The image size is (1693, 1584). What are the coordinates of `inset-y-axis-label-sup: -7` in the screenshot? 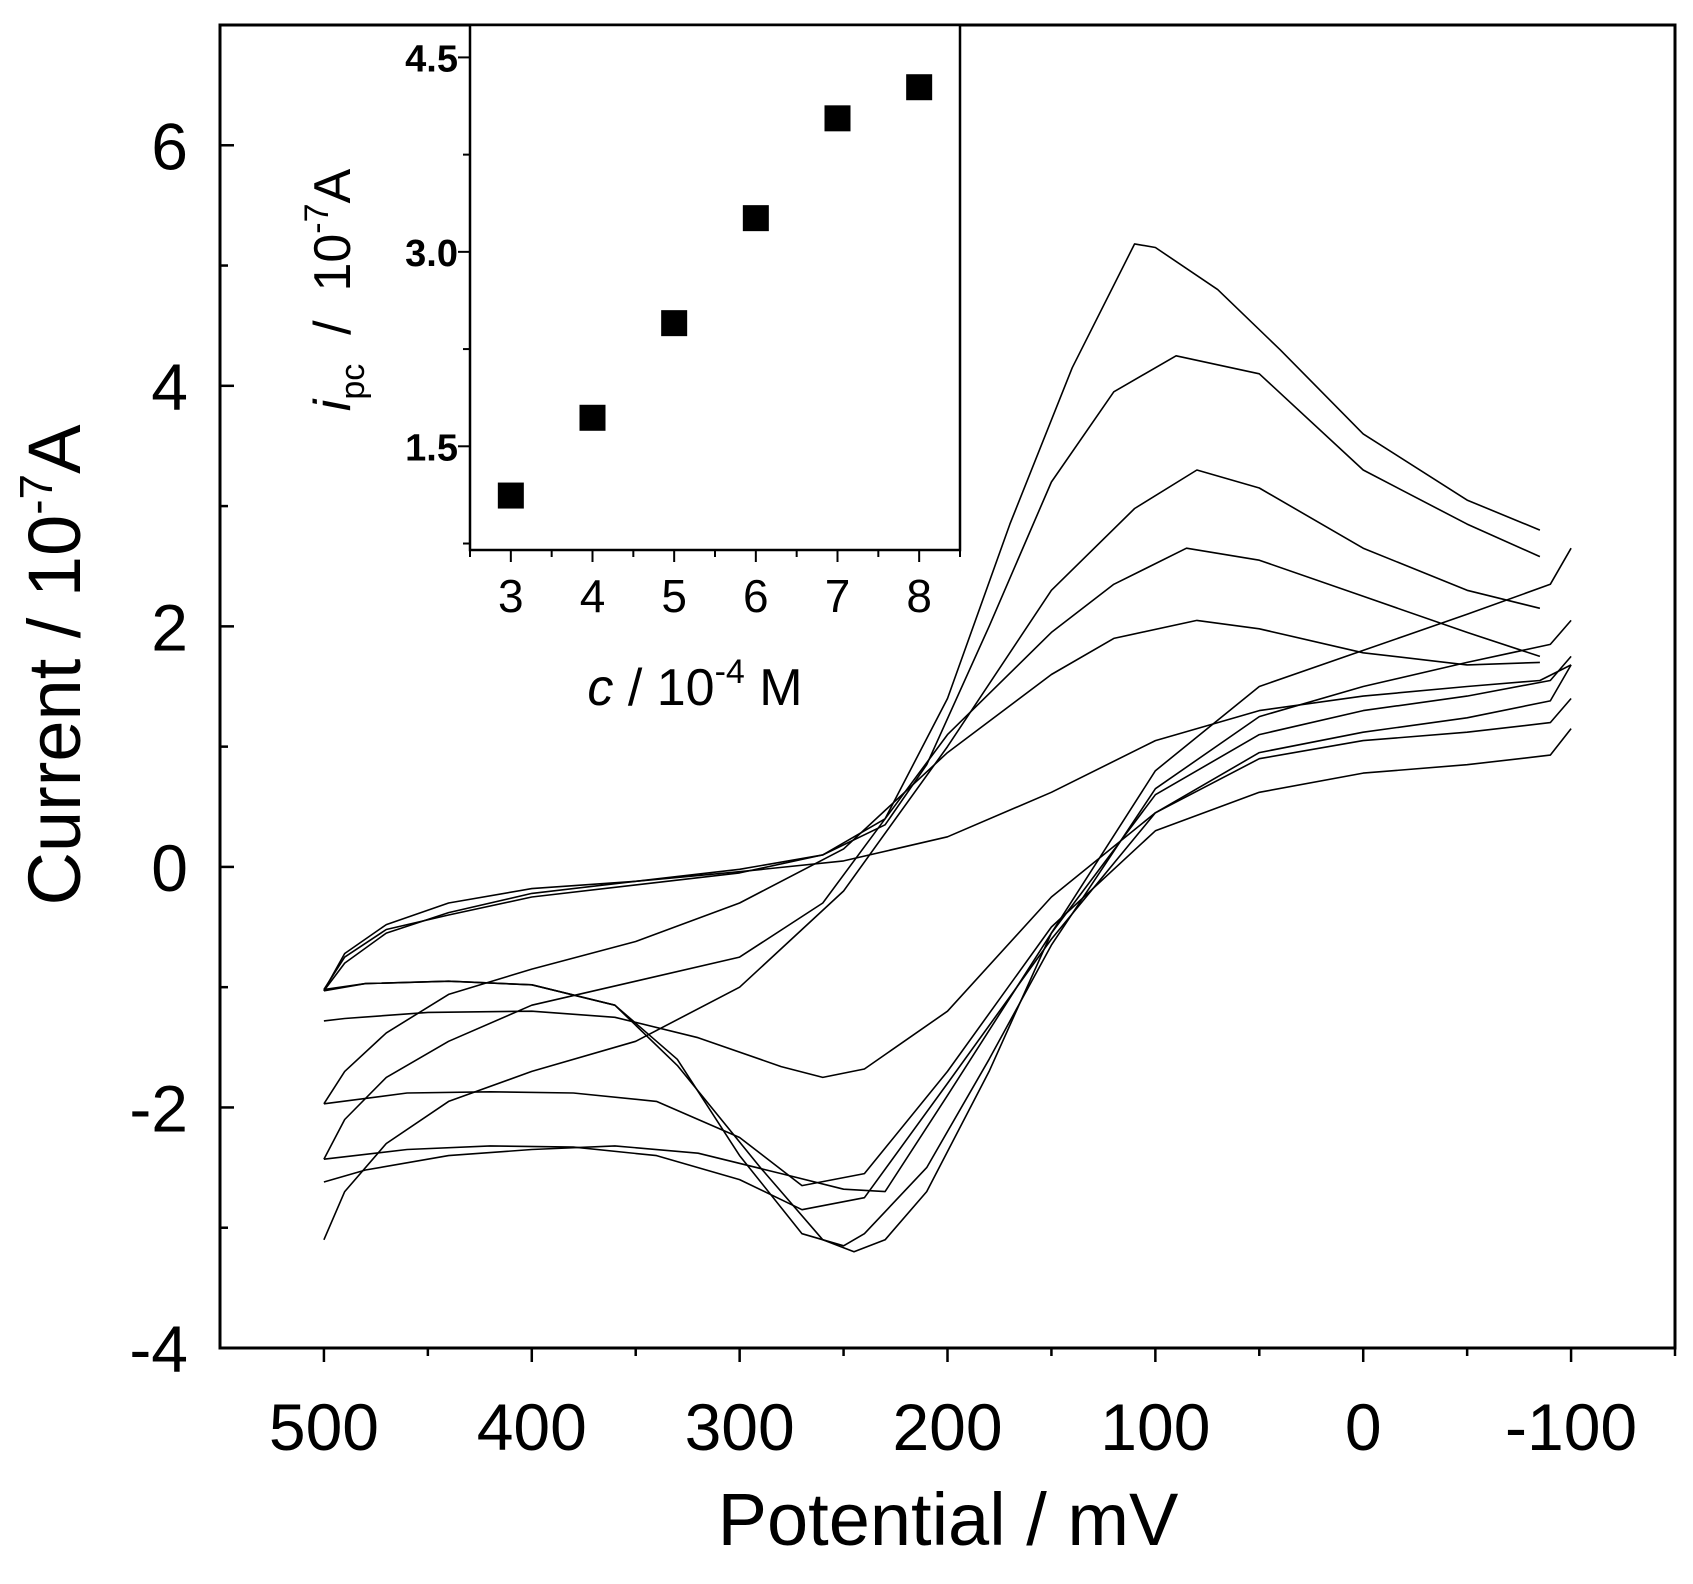 It's located at (317, 218).